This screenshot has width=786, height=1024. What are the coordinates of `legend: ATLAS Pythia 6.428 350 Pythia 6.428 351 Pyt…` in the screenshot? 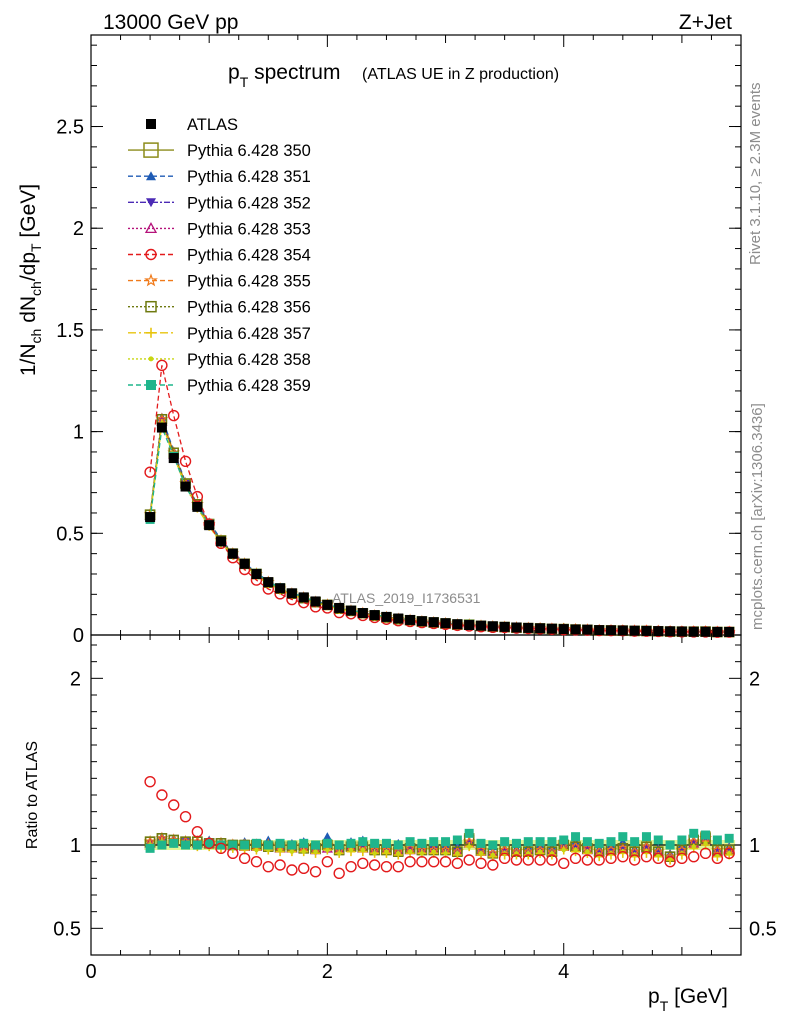 It's located at (219, 255).